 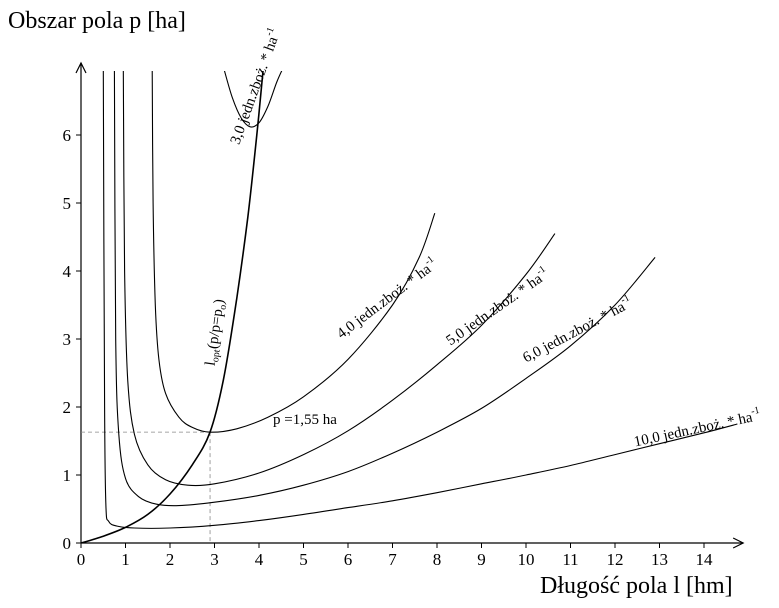 I want to click on x-tick-label: 13, so click(x=659, y=559).